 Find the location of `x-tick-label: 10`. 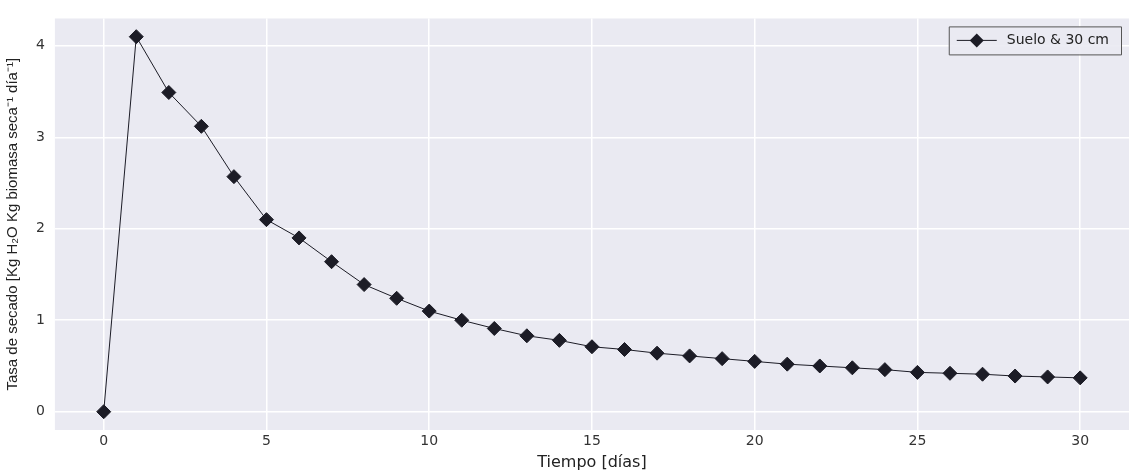

x-tick-label: 10 is located at coordinates (429, 440).